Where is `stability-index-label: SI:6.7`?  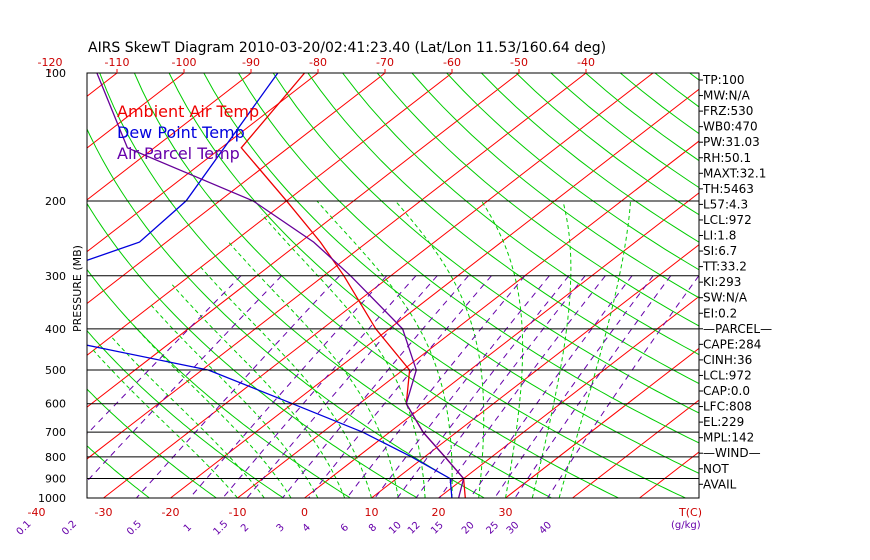
stability-index-label: SI:6.7 is located at coordinates (720, 251).